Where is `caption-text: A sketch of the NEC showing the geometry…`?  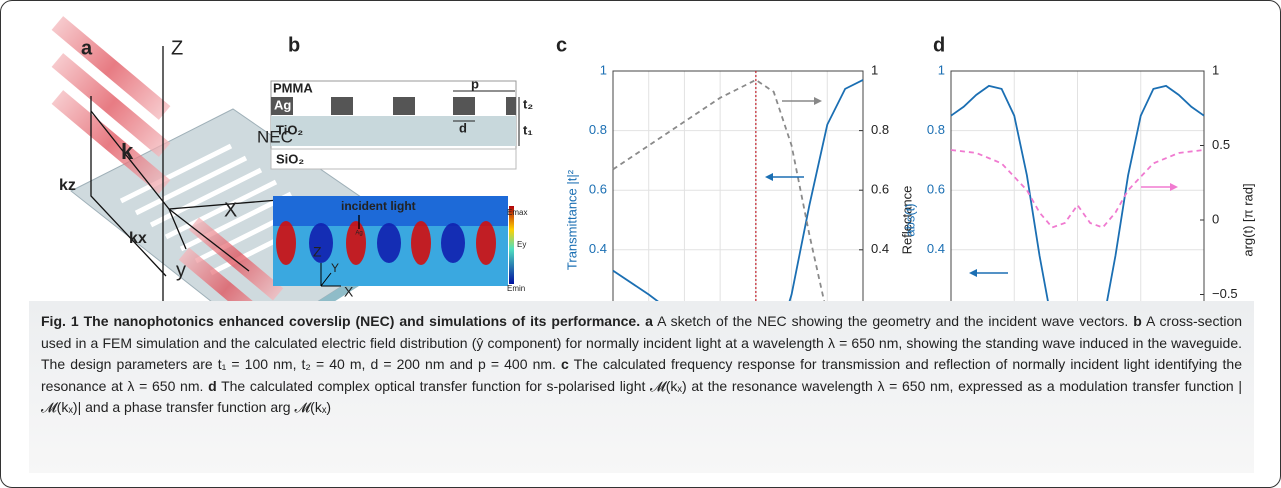
caption-text: A sketch of the NEC showing the geometry… is located at coordinates (893, 321).